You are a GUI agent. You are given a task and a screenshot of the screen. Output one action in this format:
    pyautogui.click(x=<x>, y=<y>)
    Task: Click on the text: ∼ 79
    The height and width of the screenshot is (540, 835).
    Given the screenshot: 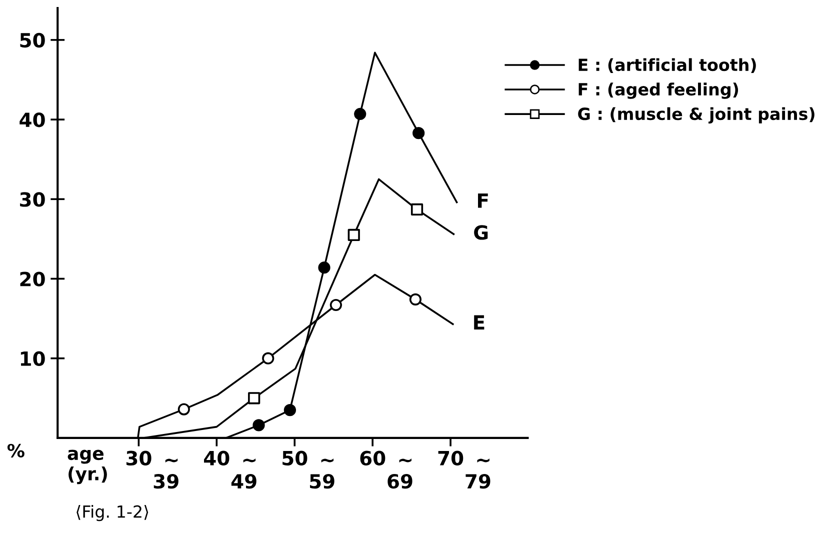 What is the action you would take?
    pyautogui.click(x=478, y=473)
    